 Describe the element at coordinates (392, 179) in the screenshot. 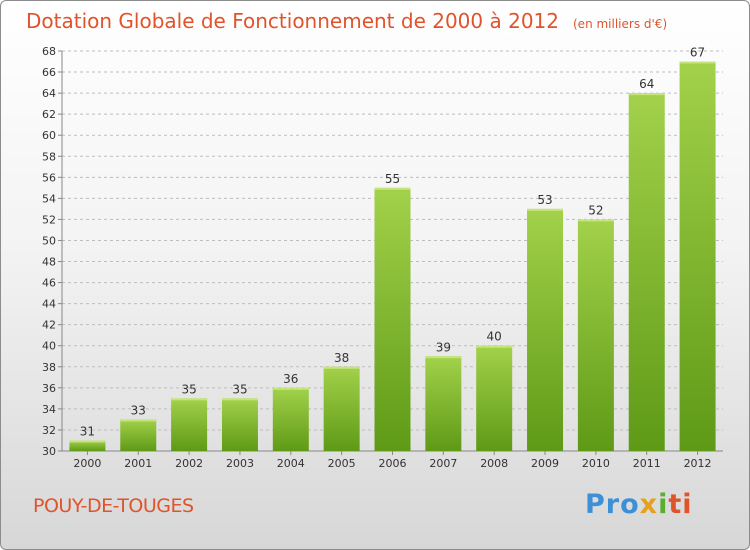

I see `value-label-2006: 55` at that location.